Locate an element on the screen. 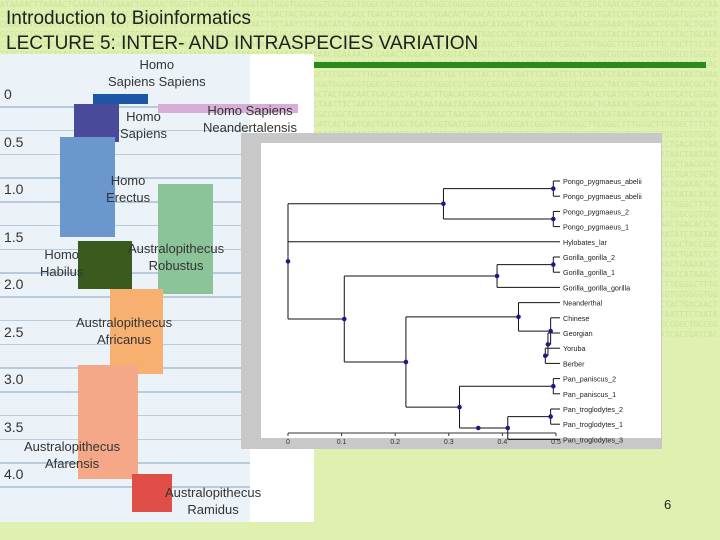 Image resolution: width=720 pixels, height=540 pixels. tree-leaf-label: Yoruba is located at coordinates (574, 348).